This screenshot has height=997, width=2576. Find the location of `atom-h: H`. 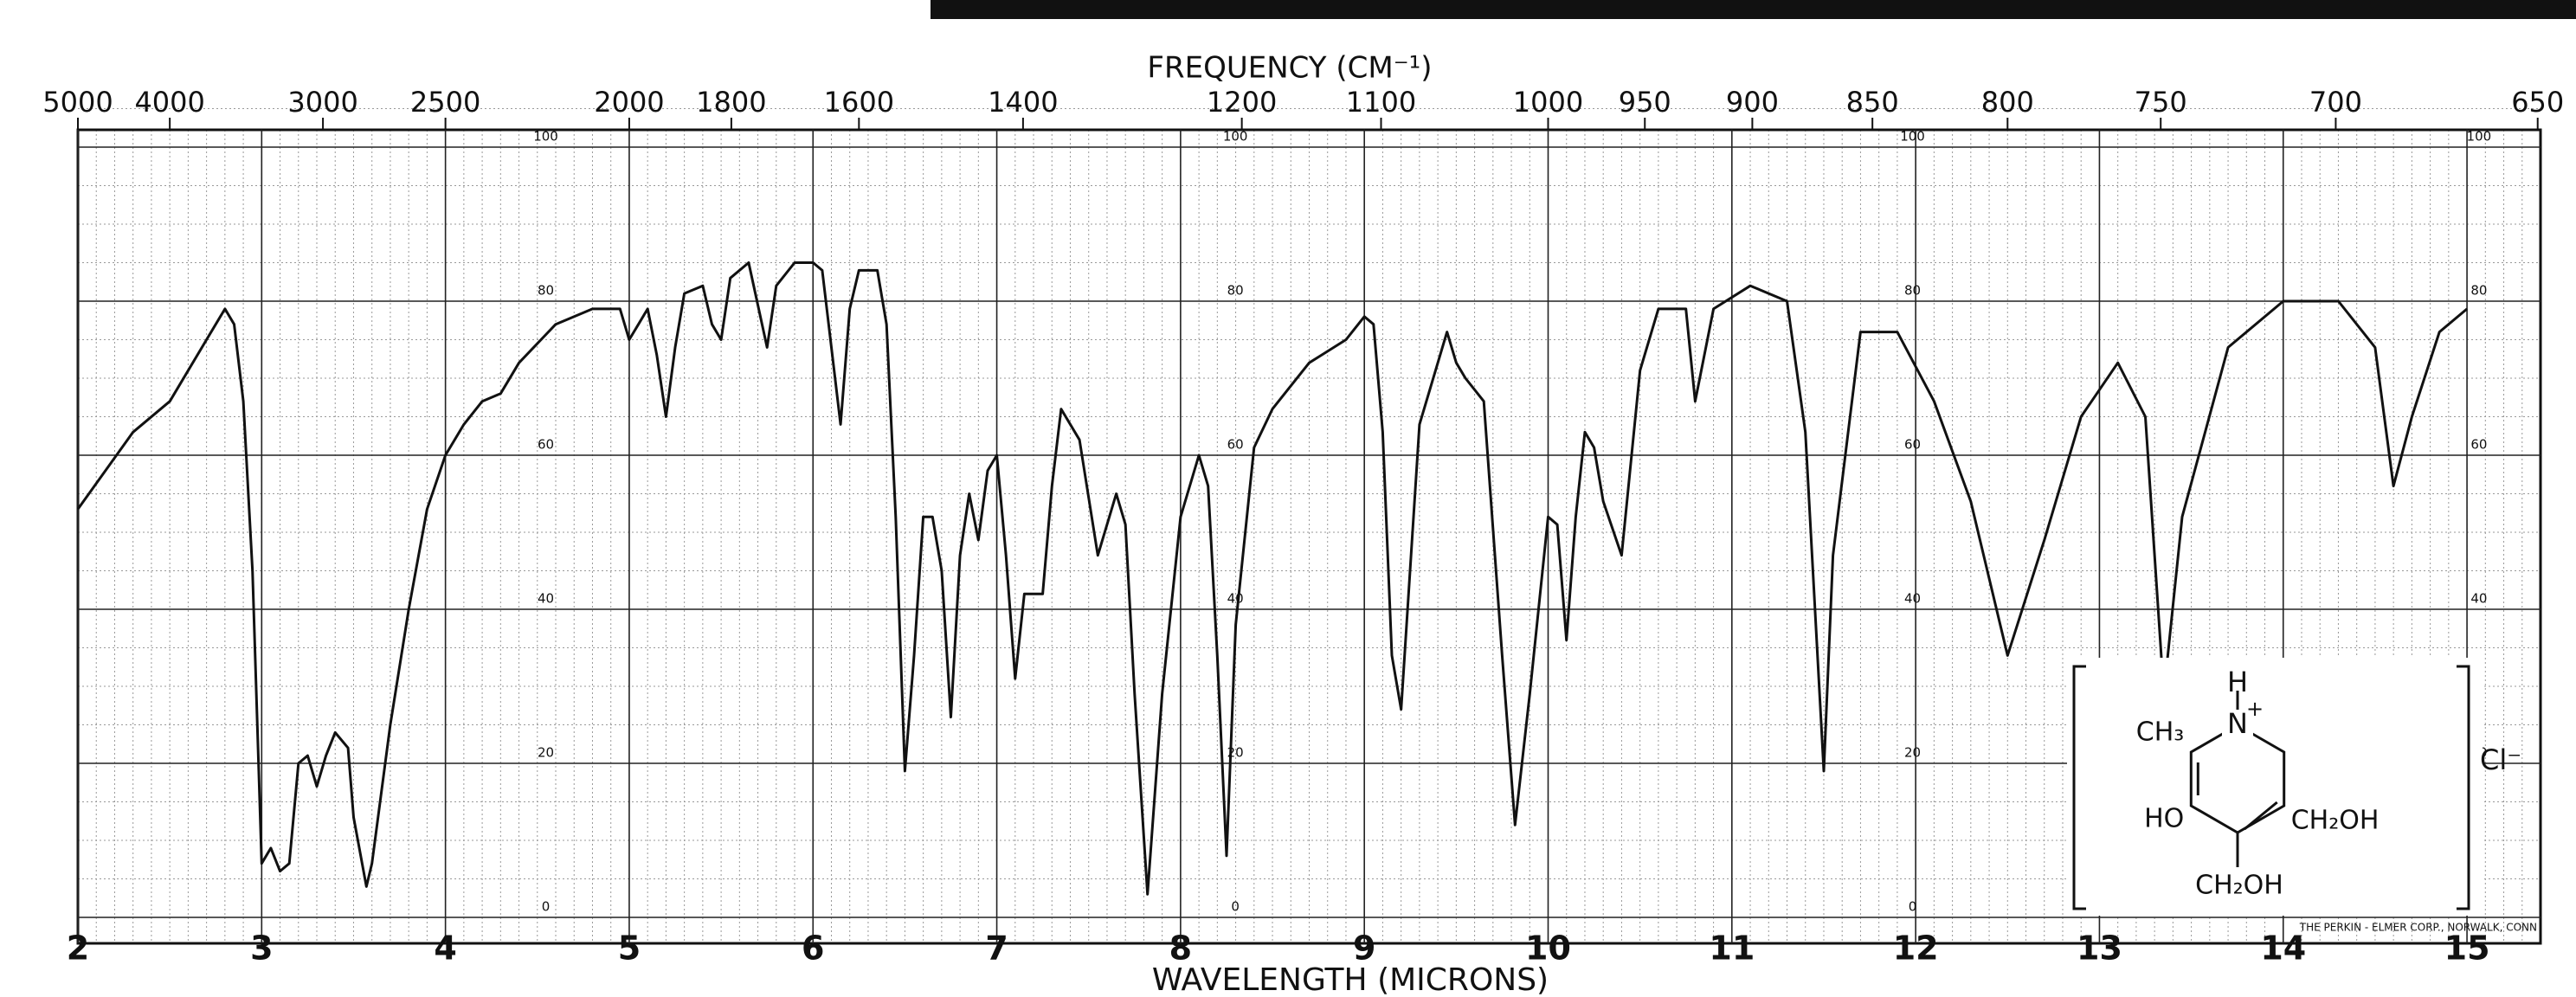

atom-h: H is located at coordinates (2237, 682).